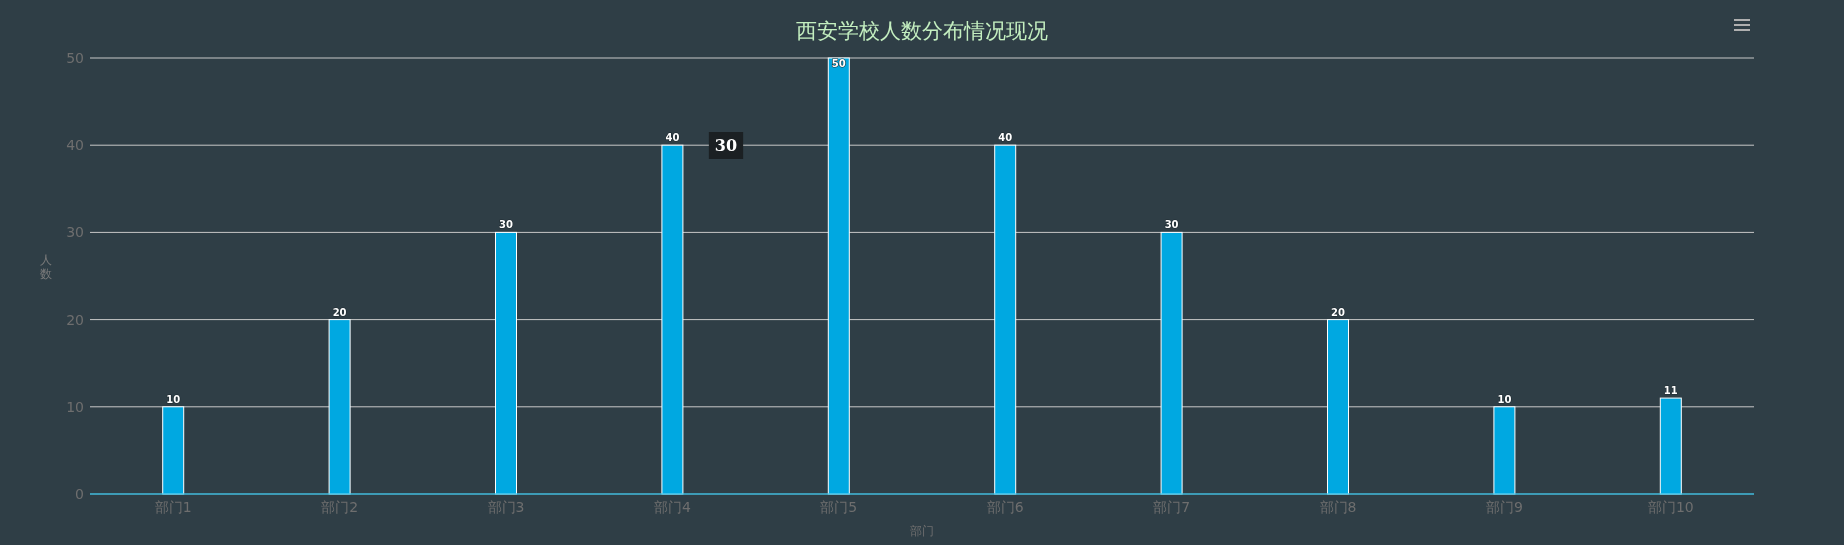 The image size is (1844, 545). What do you see at coordinates (75, 319) in the screenshot?
I see `y-tick-label: 20` at bounding box center [75, 319].